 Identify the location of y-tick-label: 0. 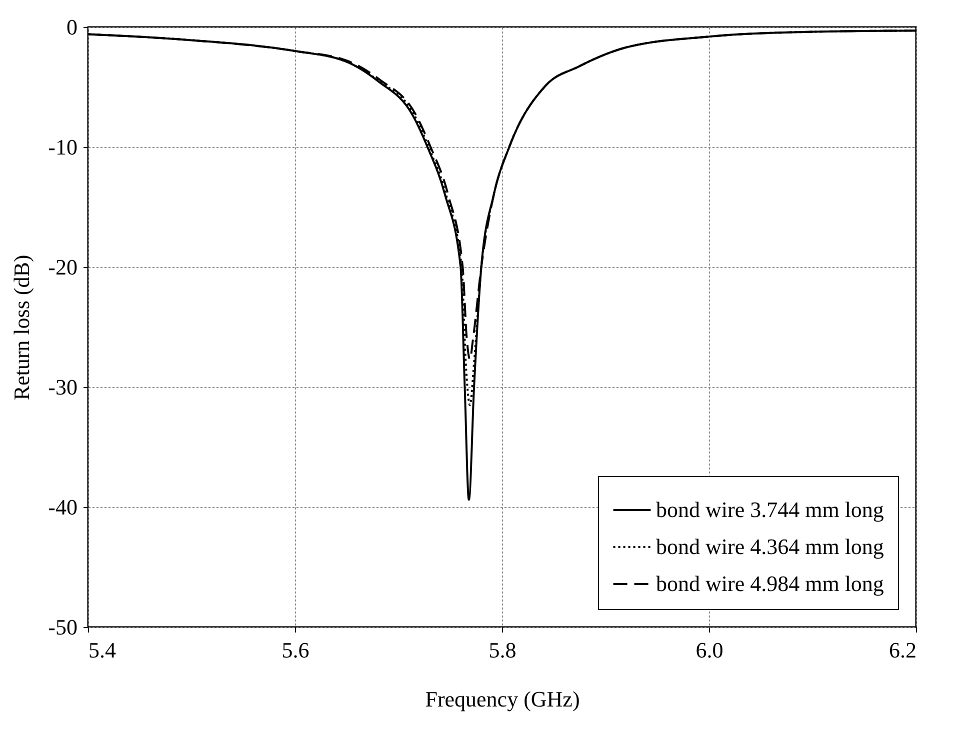
(72, 27).